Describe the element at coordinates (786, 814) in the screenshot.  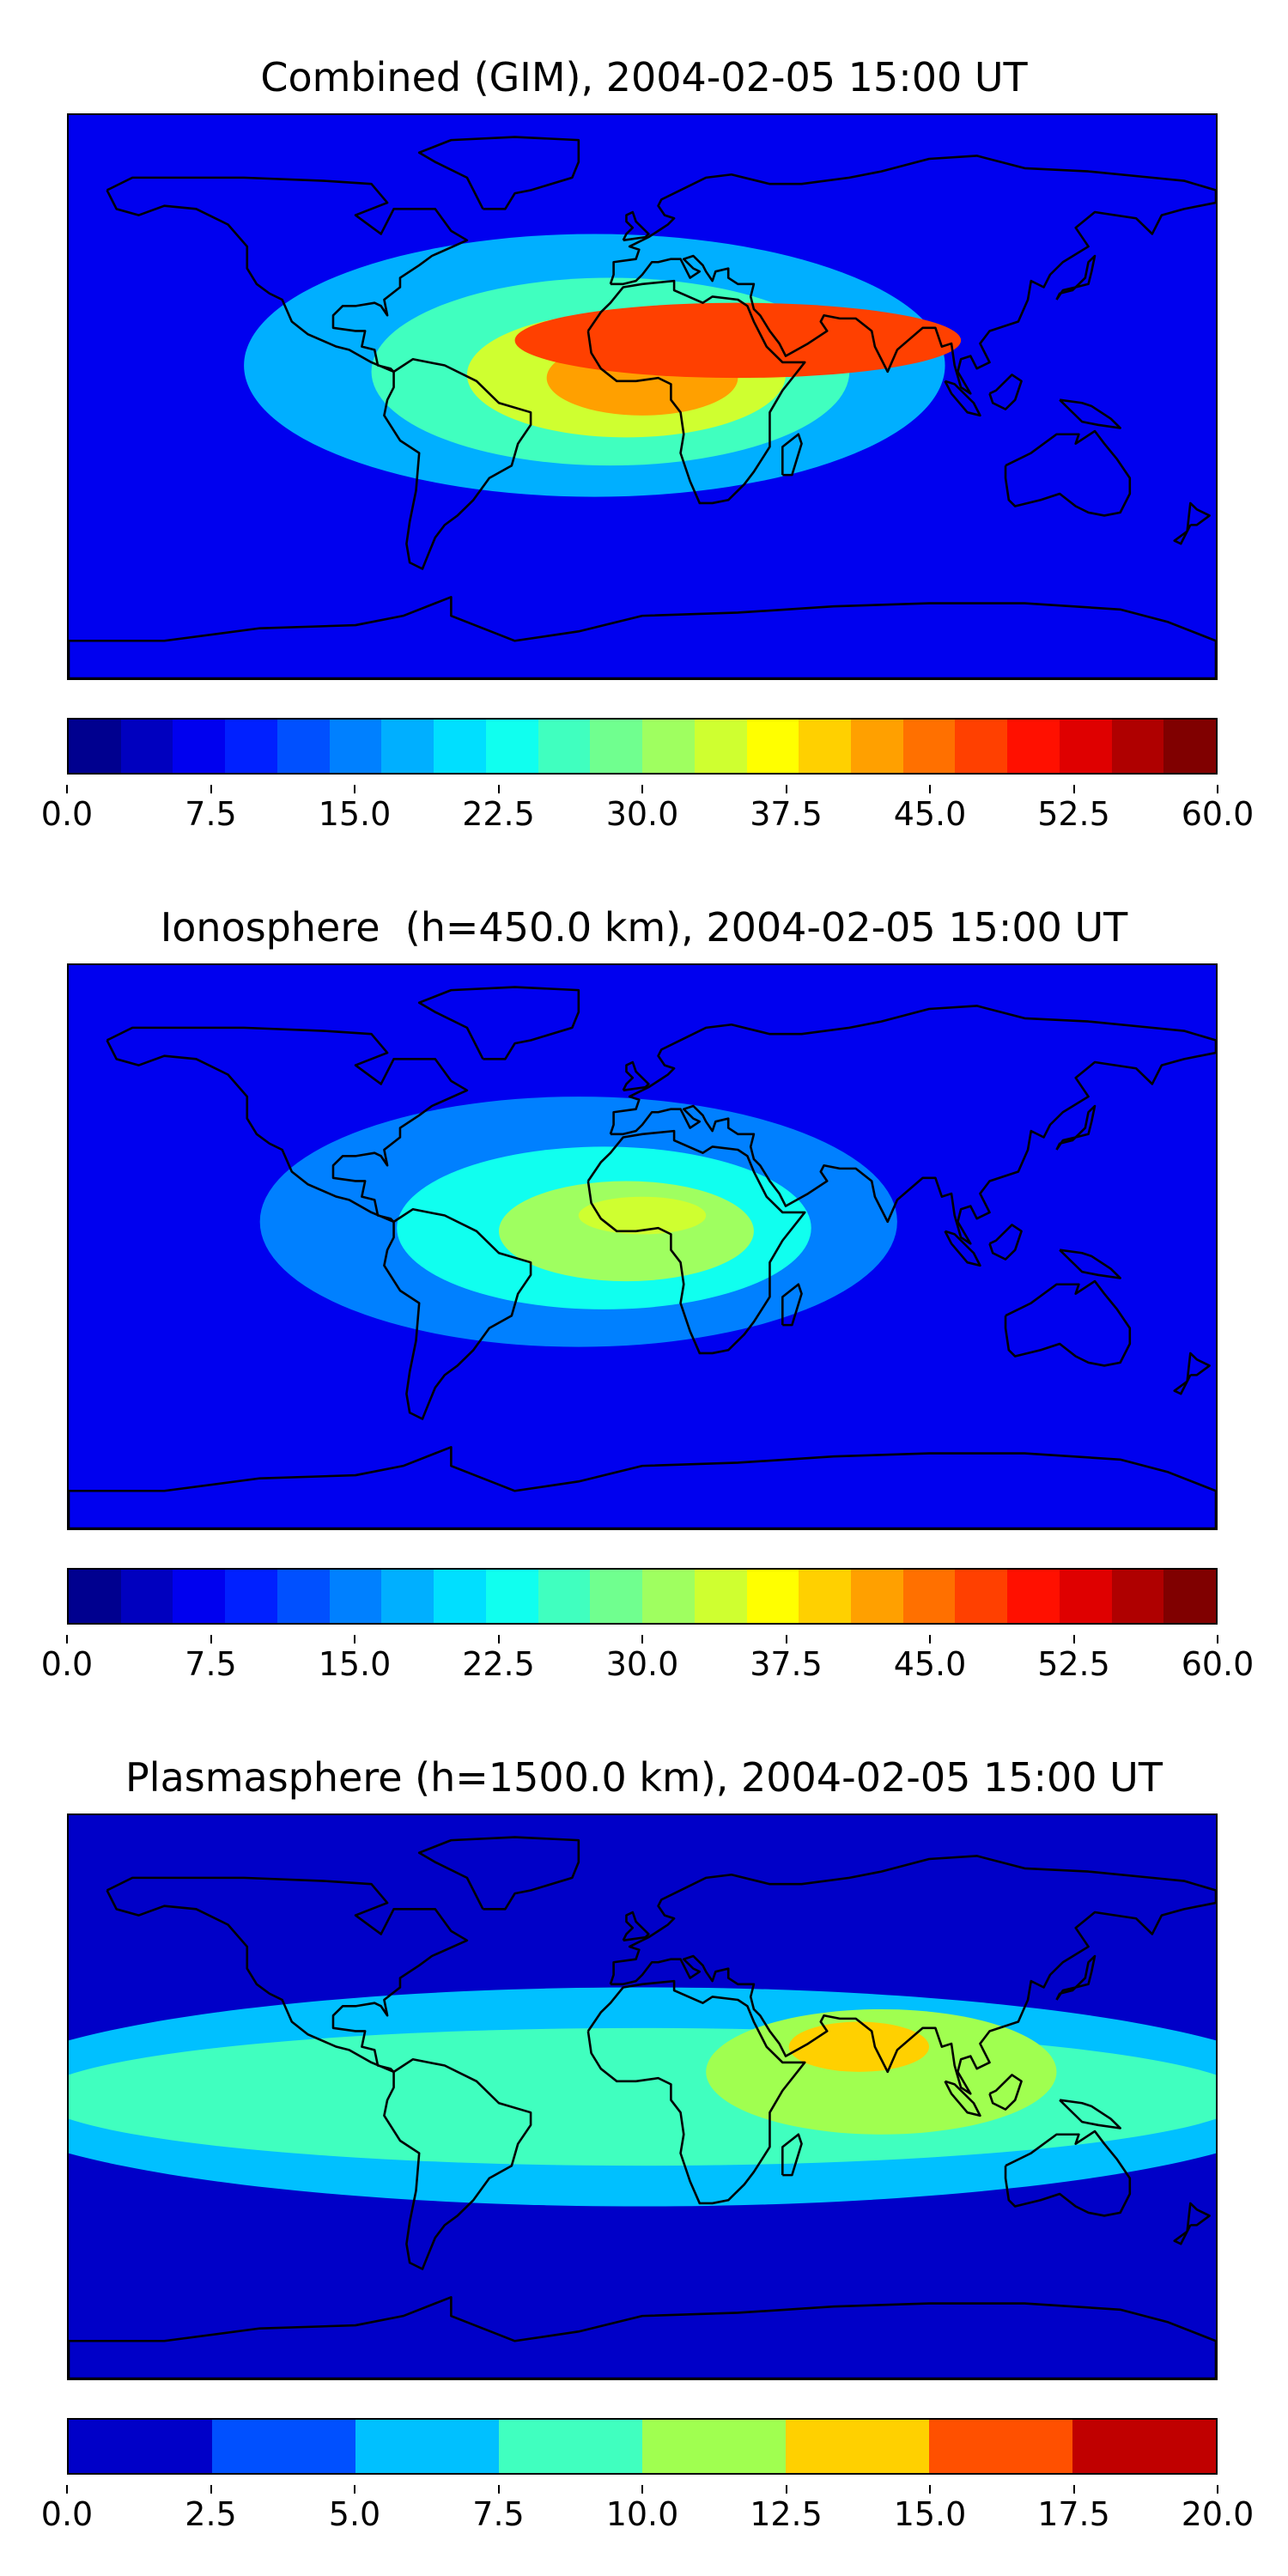
I see `colorbar-tick-label: 37.5` at that location.